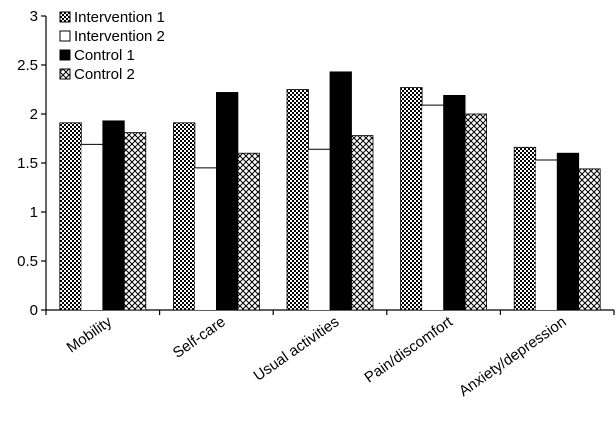 This screenshot has height=432, width=616. I want to click on legend-label: Intervention 2, so click(119, 36).